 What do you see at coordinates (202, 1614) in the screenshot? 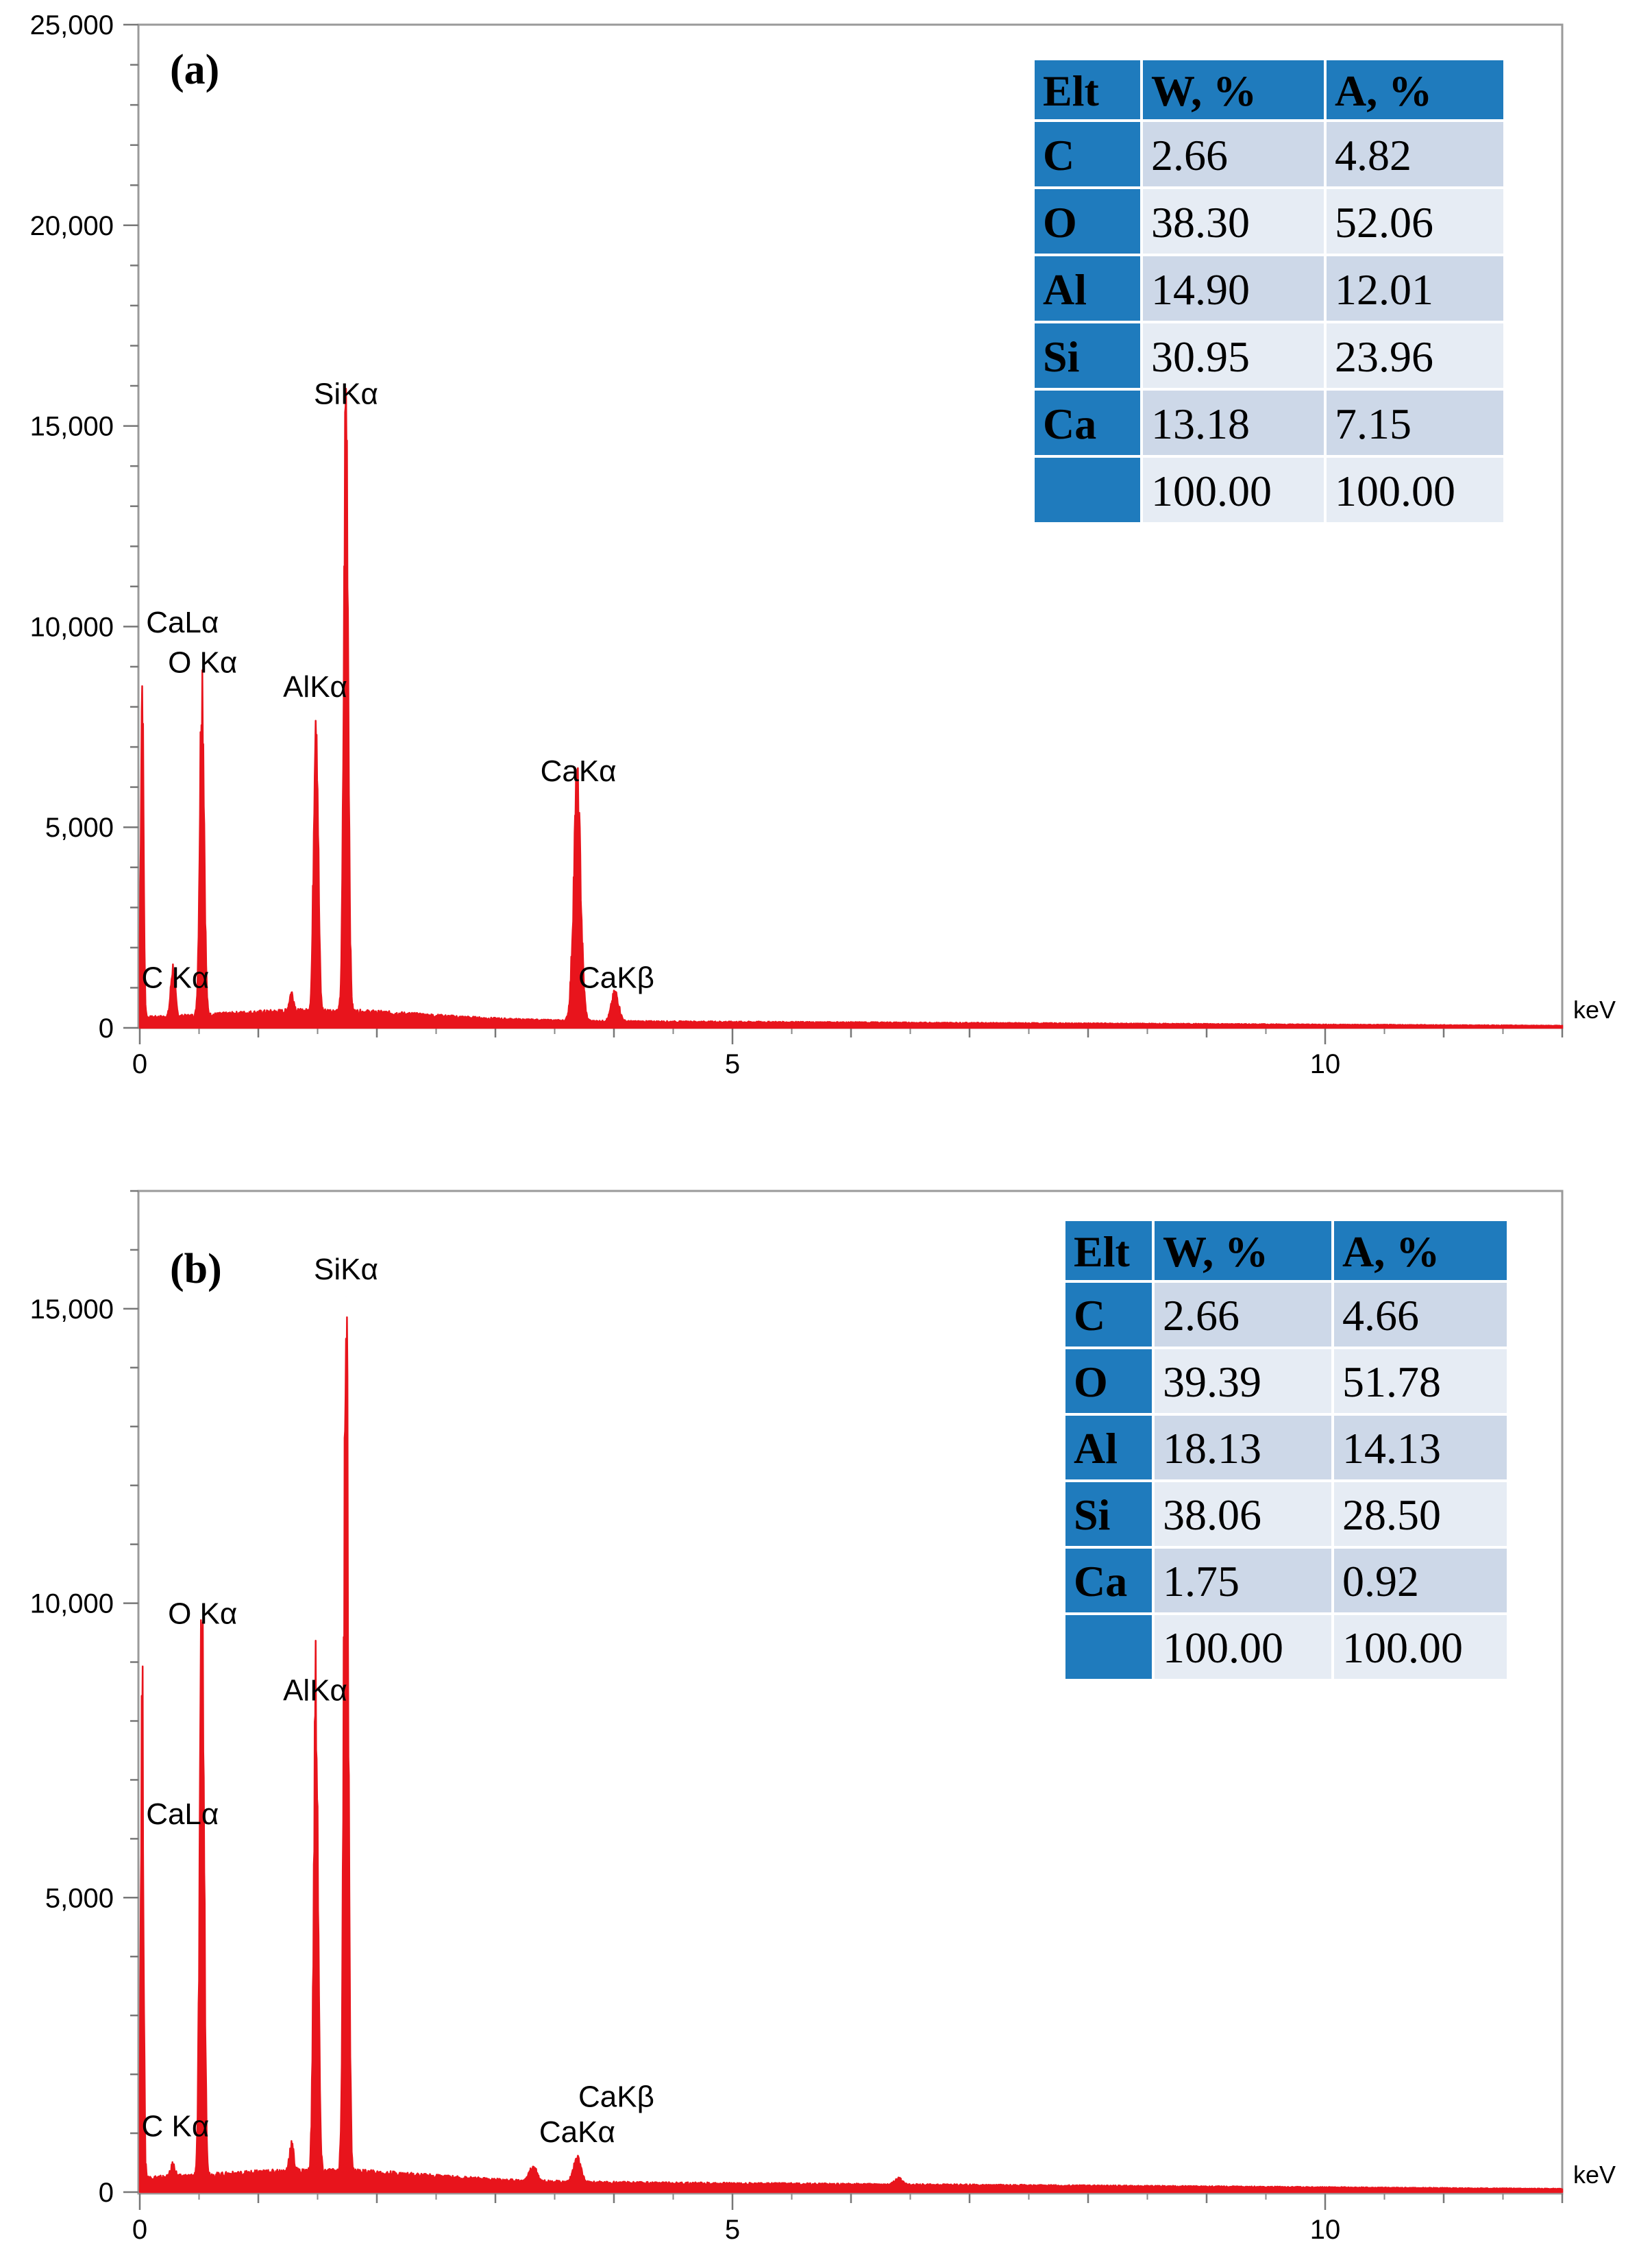
I see `peak-annotation: O Kα` at bounding box center [202, 1614].